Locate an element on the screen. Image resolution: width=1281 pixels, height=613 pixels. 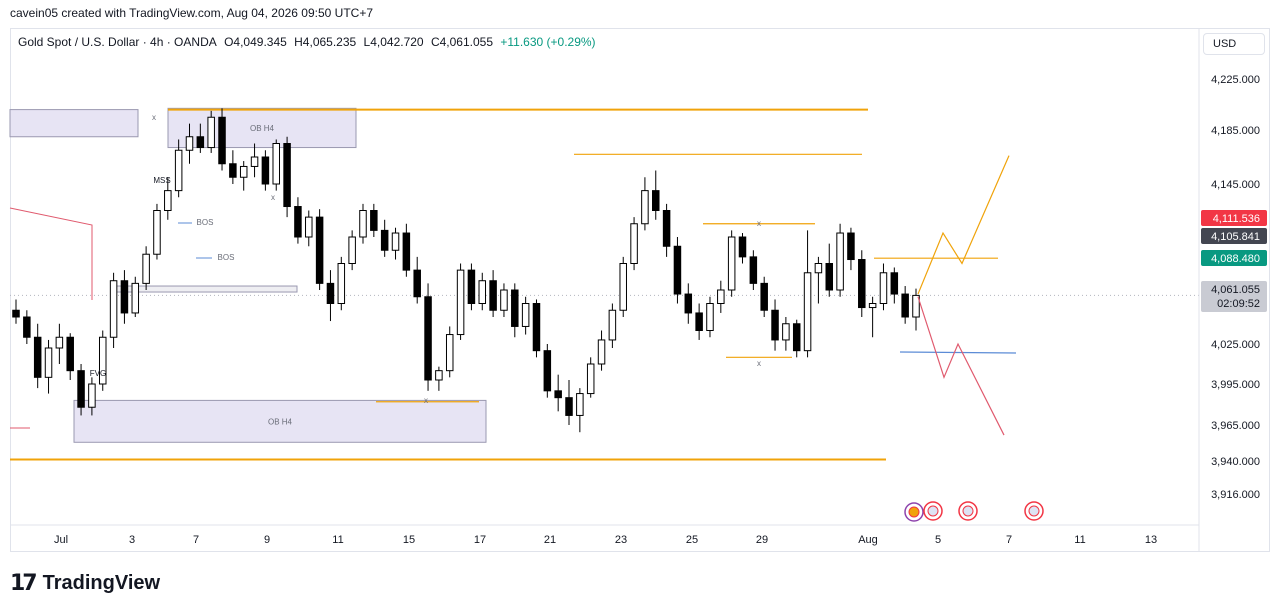
price-tick-label: 3,995.000 is located at coordinates (1235, 385).